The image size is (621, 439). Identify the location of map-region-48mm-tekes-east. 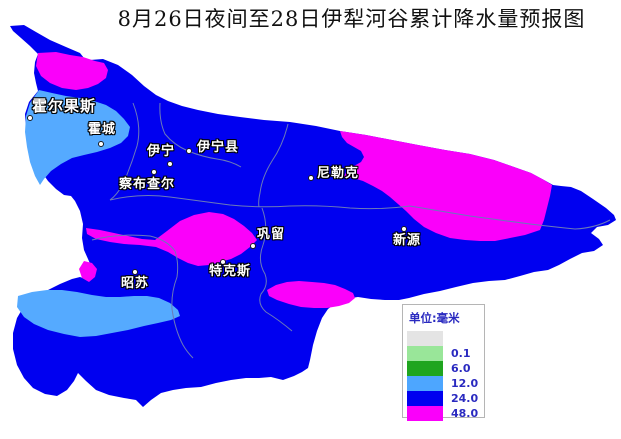
(311, 294).